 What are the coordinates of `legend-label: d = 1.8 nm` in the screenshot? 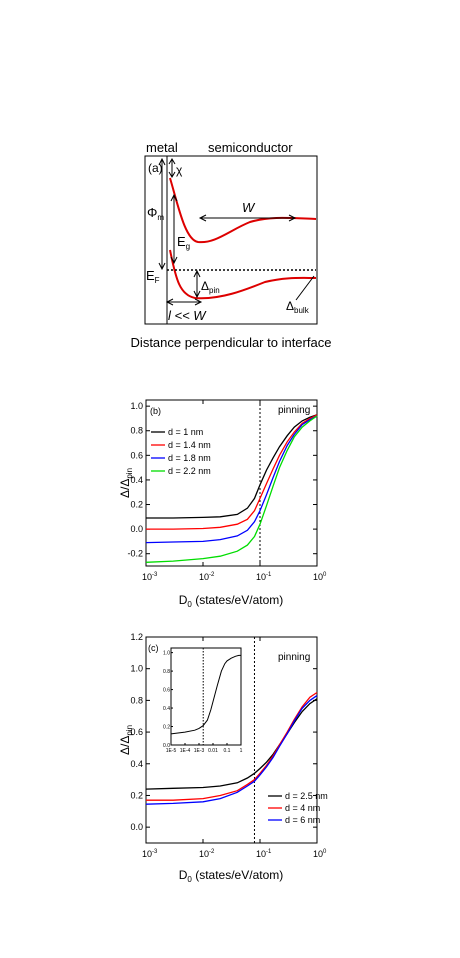 It's located at (189, 458).